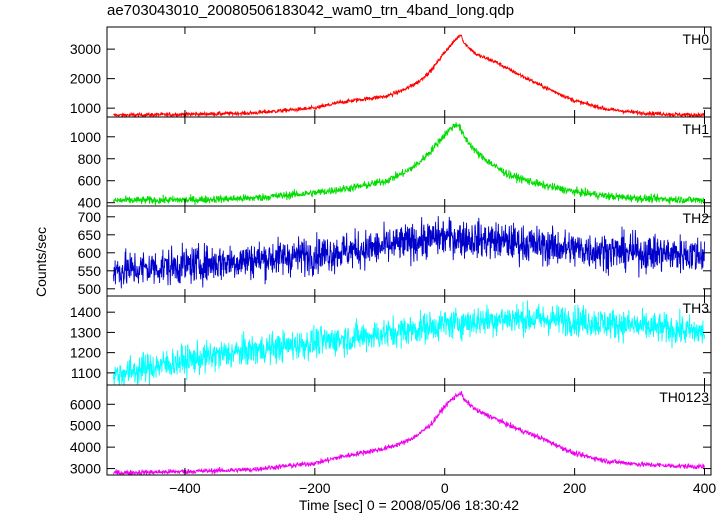 The image size is (724, 516). What do you see at coordinates (90, 159) in the screenshot?
I see `y-tick-label: 800` at bounding box center [90, 159].